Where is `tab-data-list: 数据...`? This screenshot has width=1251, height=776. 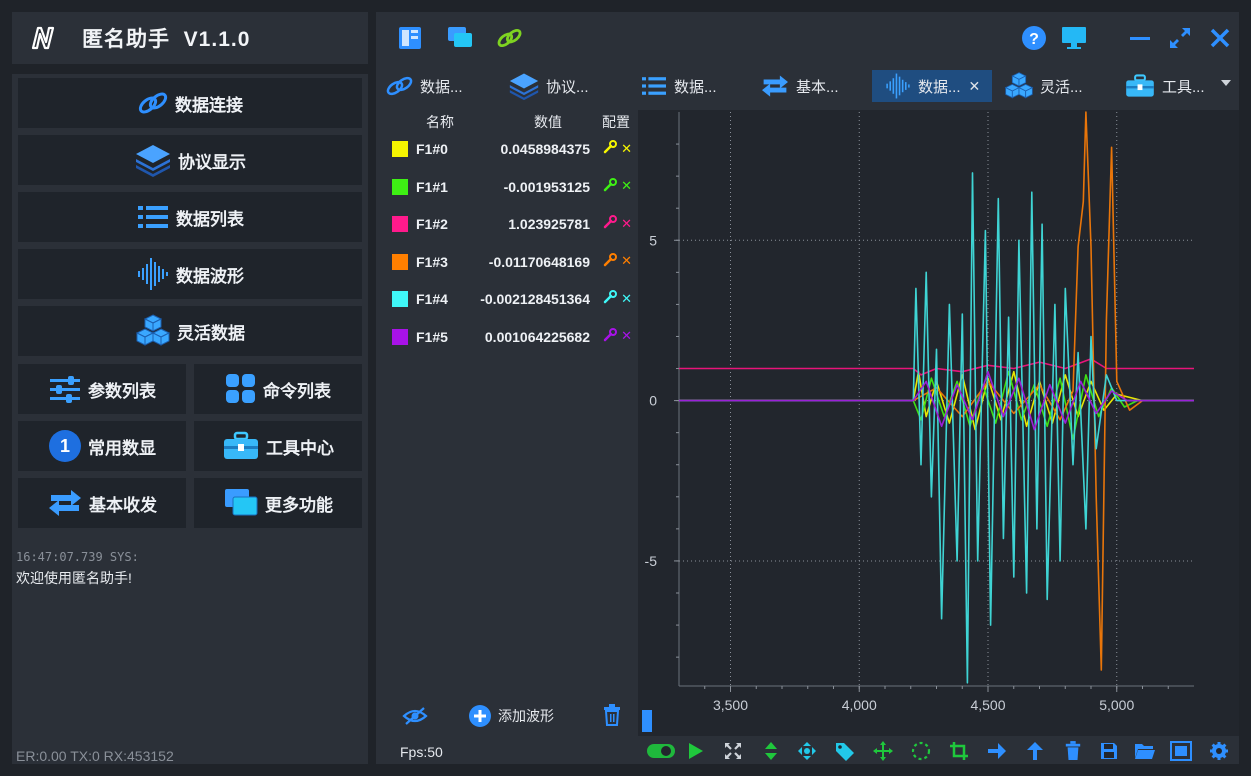
tab-data-list: 数据... is located at coordinates (695, 86).